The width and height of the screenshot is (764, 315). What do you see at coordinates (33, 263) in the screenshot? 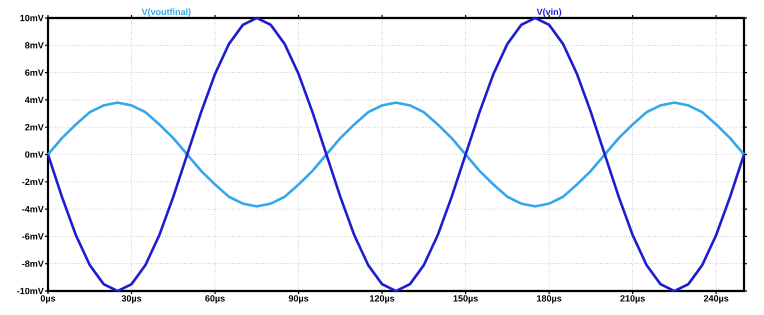
I see `y-tick-label: -8mV` at bounding box center [33, 263].